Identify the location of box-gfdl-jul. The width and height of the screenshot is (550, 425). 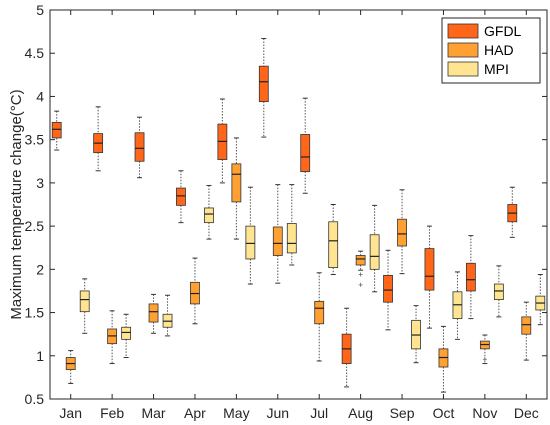
(305, 145).